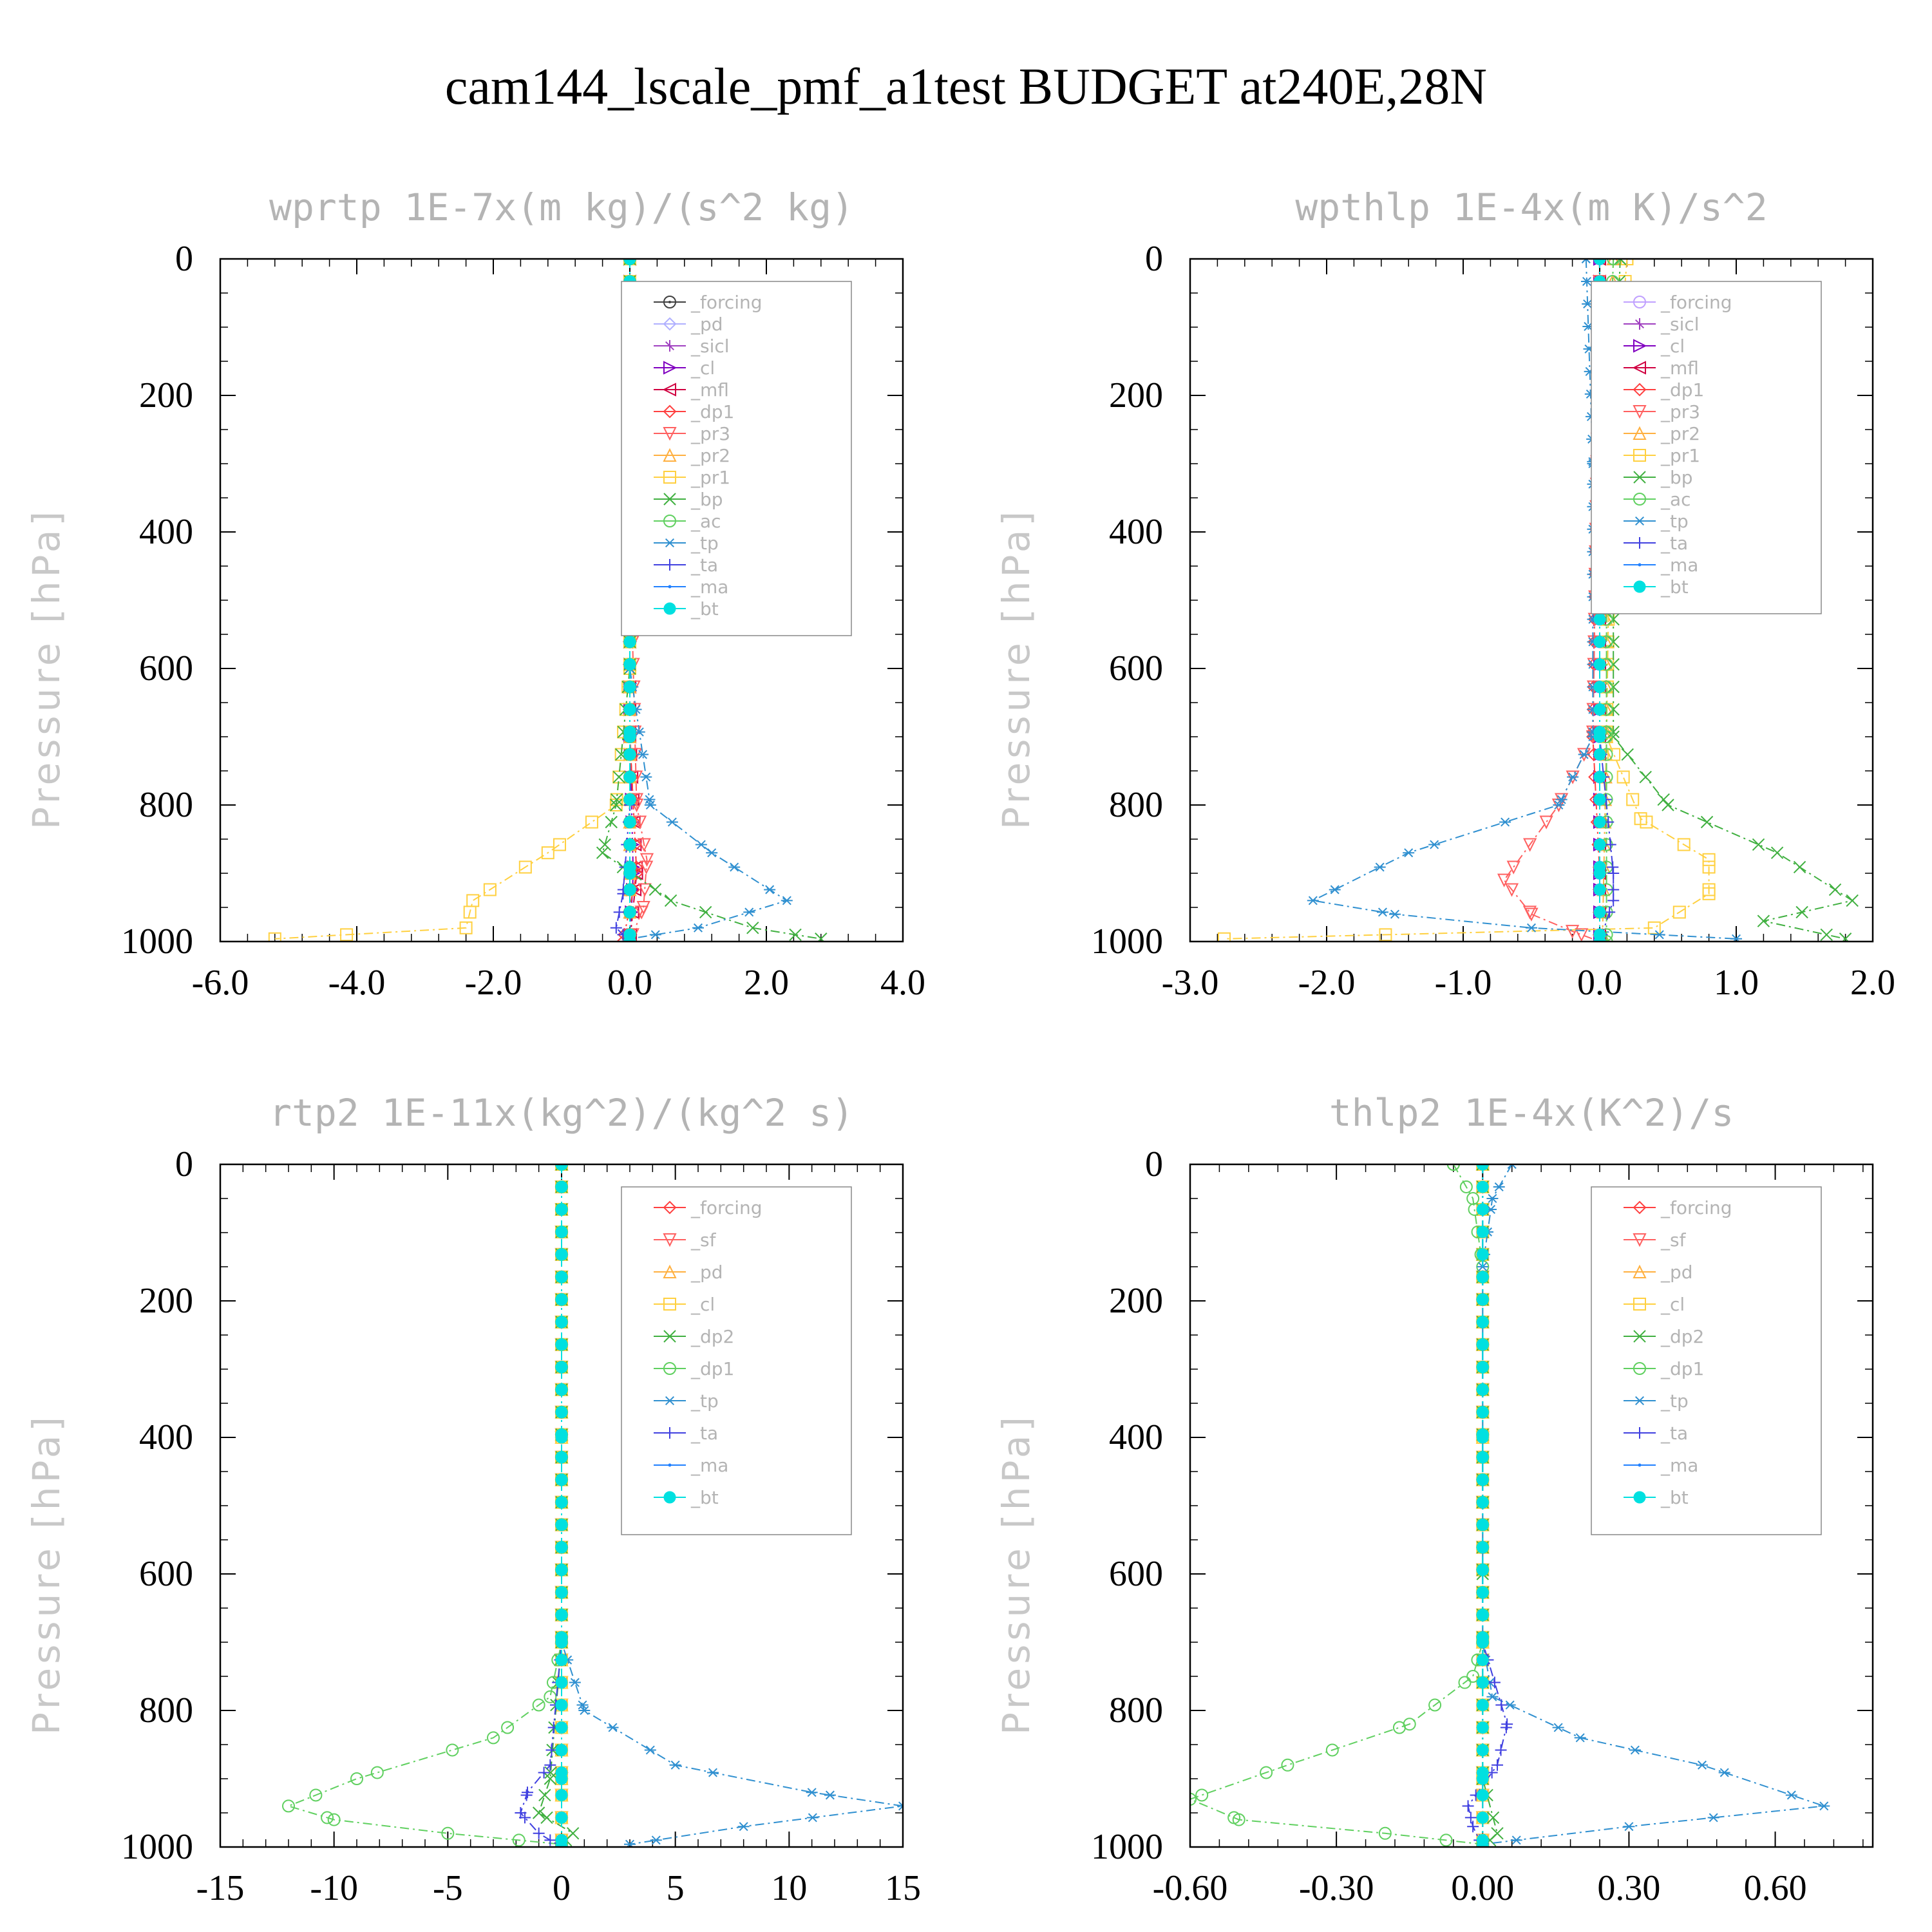 The height and width of the screenshot is (1932, 1932). What do you see at coordinates (1706, 447) in the screenshot?
I see `legend-box` at bounding box center [1706, 447].